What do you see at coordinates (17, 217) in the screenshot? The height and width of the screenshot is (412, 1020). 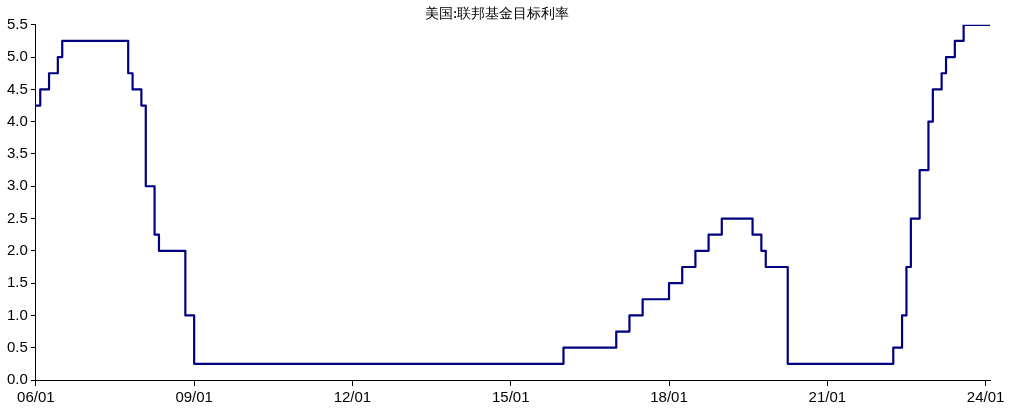 I see `y-tick-label: 2.5` at bounding box center [17, 217].